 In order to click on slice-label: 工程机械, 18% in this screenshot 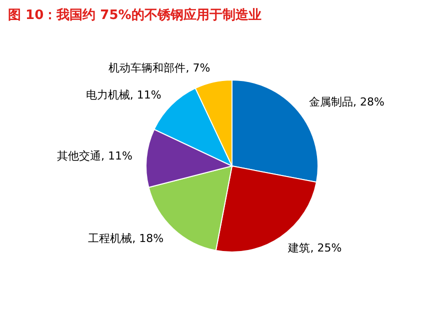, I will do `click(126, 238)`.